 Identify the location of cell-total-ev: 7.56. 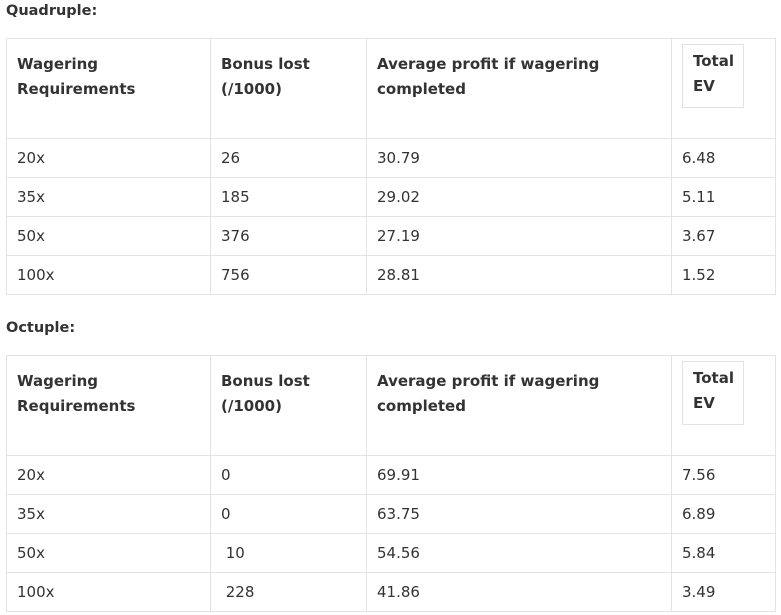
(723, 475).